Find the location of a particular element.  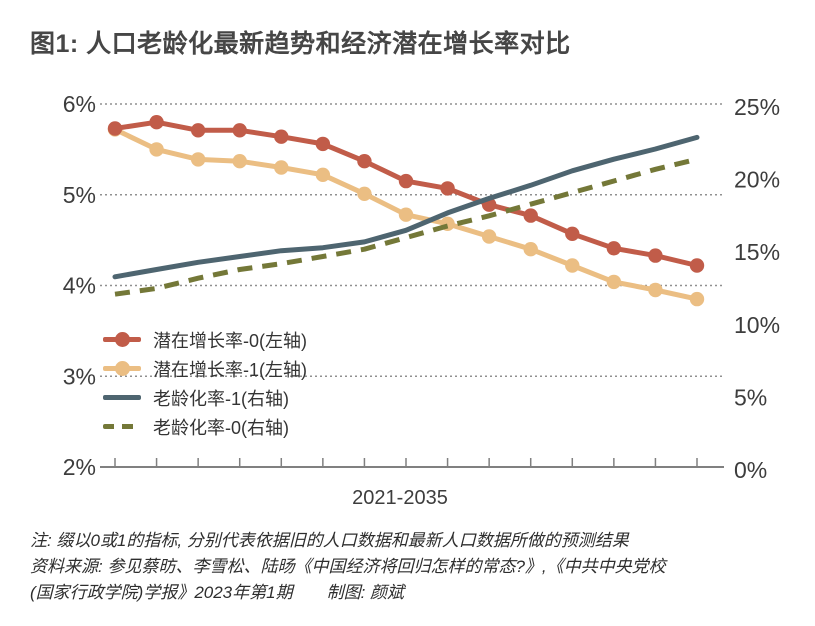

x-axis-range-label: 2021-2035 is located at coordinates (400, 498).